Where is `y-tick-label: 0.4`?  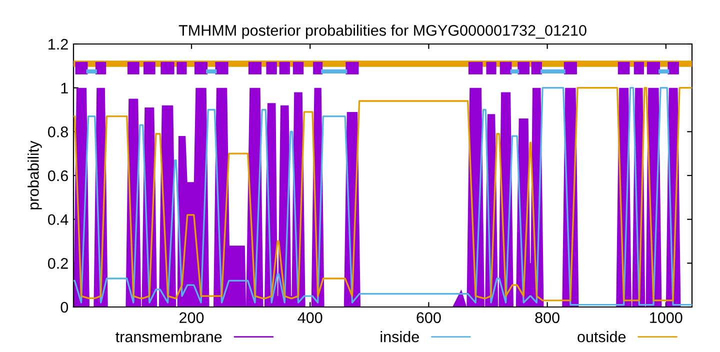 y-tick-label: 0.4 is located at coordinates (58, 220).